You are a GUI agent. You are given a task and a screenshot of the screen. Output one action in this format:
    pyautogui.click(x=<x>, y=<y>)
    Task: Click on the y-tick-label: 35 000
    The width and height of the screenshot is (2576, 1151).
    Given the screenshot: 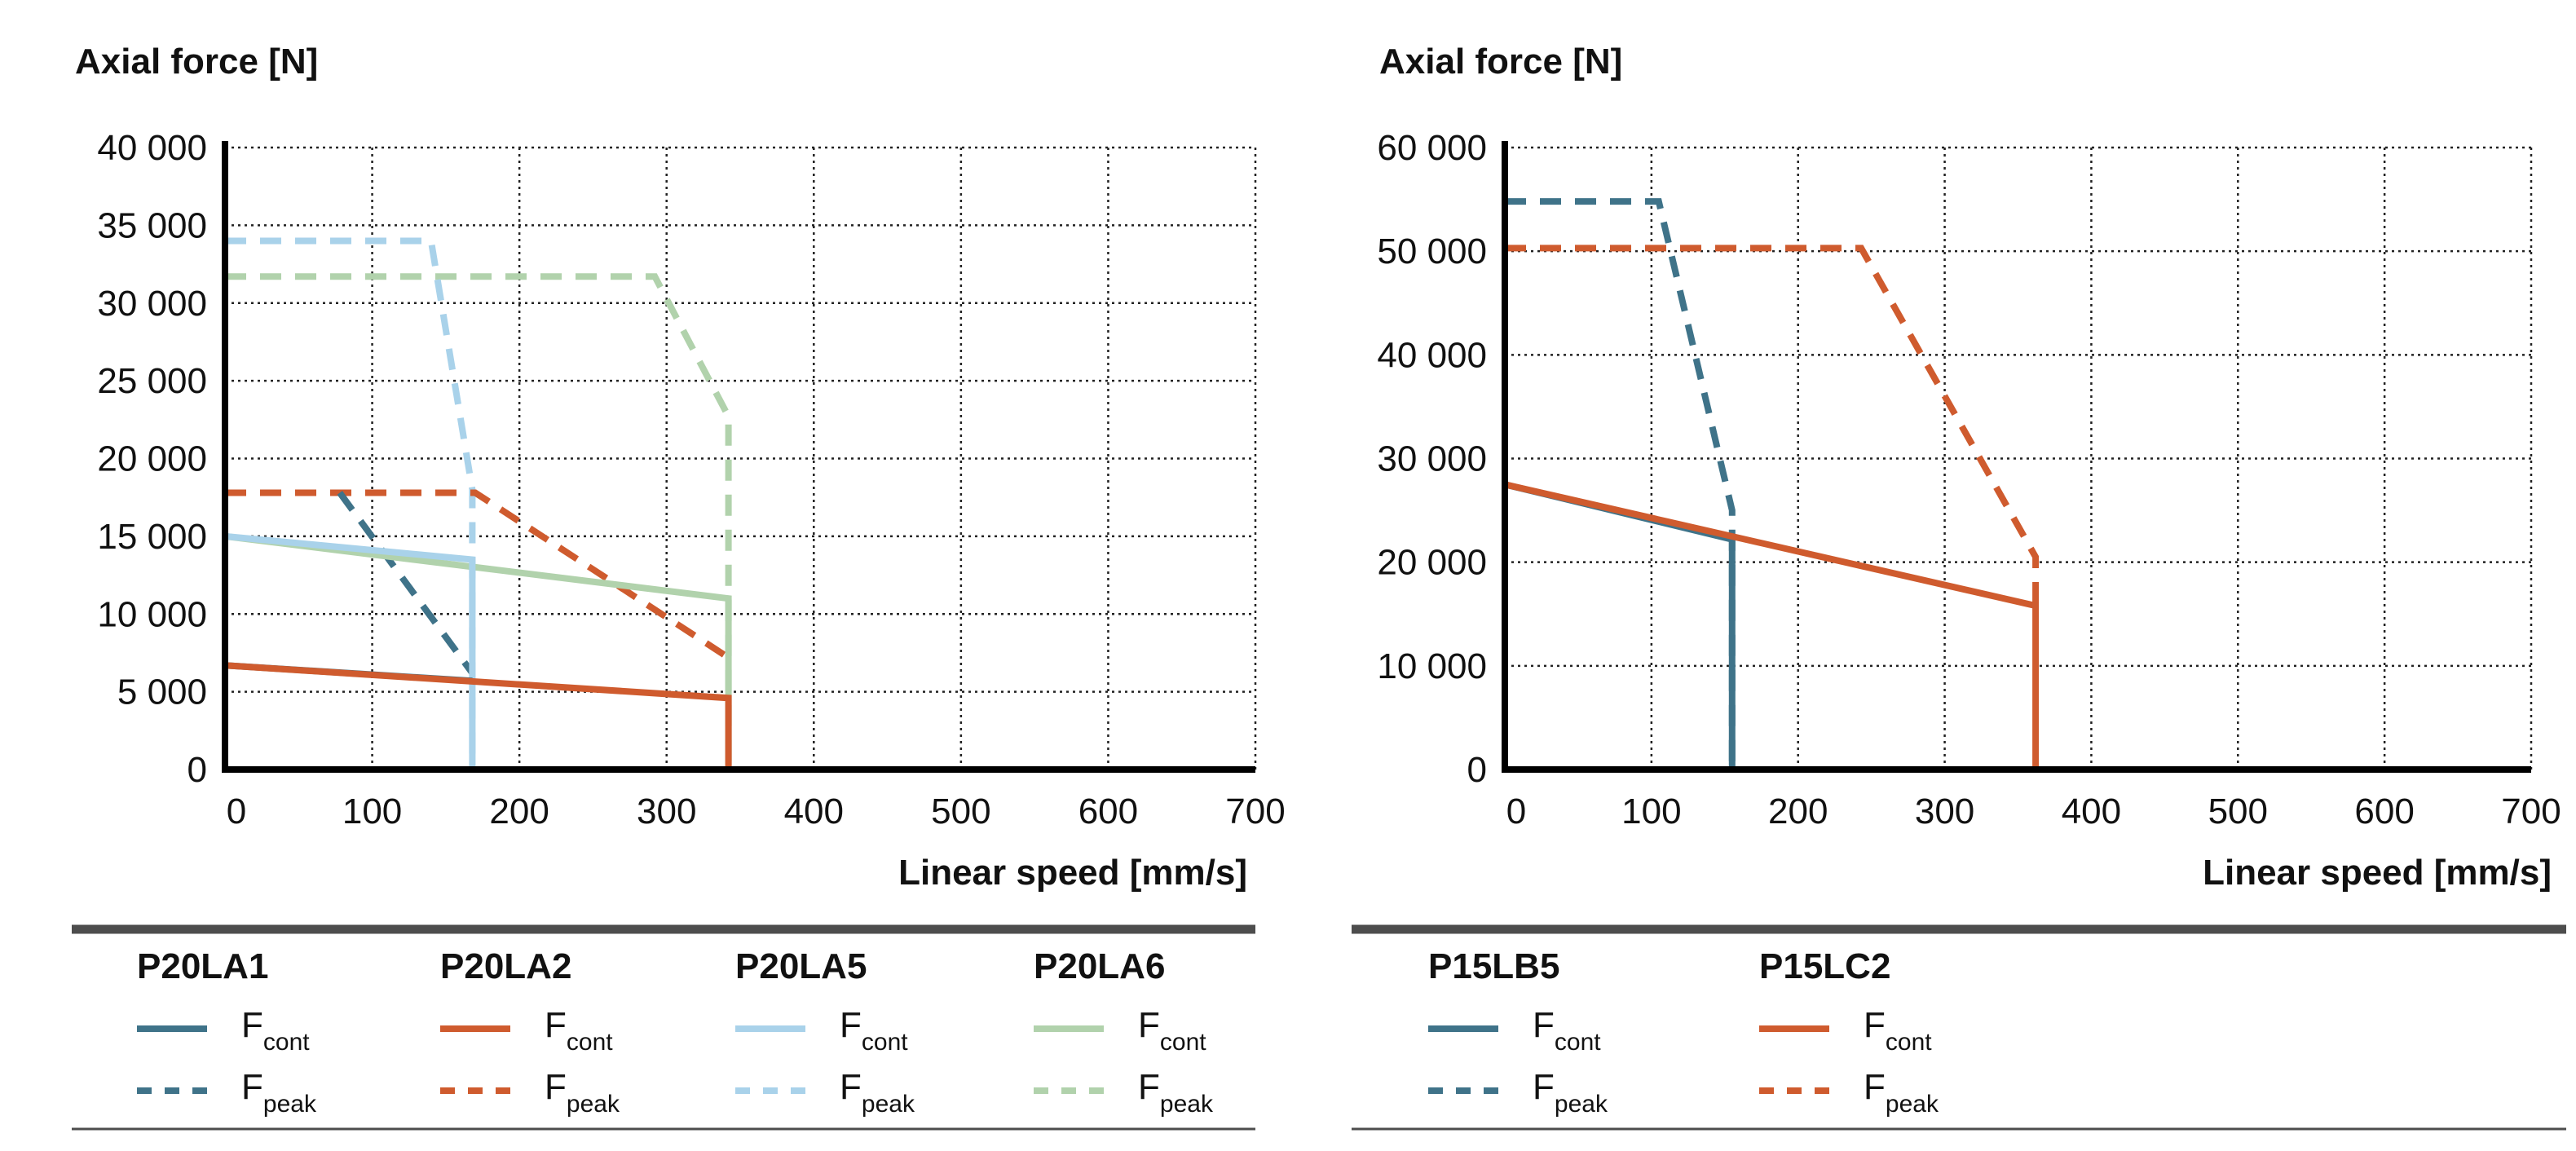 What is the action you would take?
    pyautogui.click(x=152, y=225)
    